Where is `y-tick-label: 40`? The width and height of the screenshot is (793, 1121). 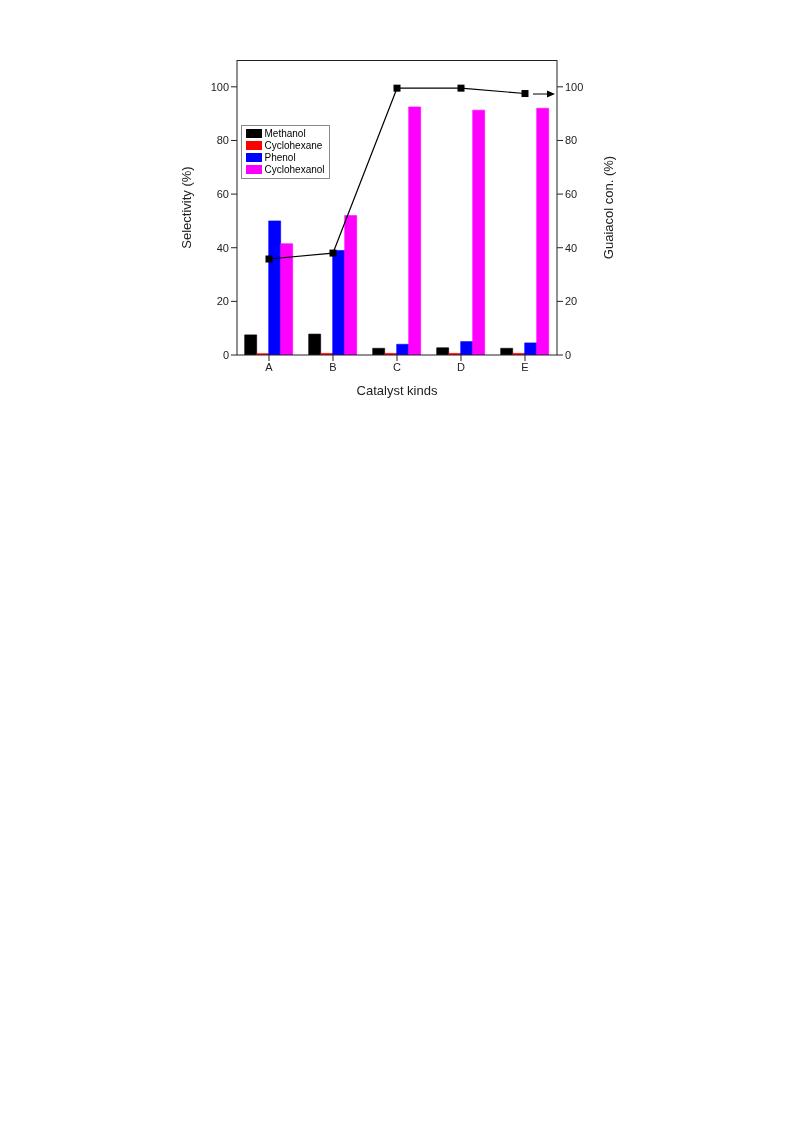
y-tick-label: 40 is located at coordinates (222, 247).